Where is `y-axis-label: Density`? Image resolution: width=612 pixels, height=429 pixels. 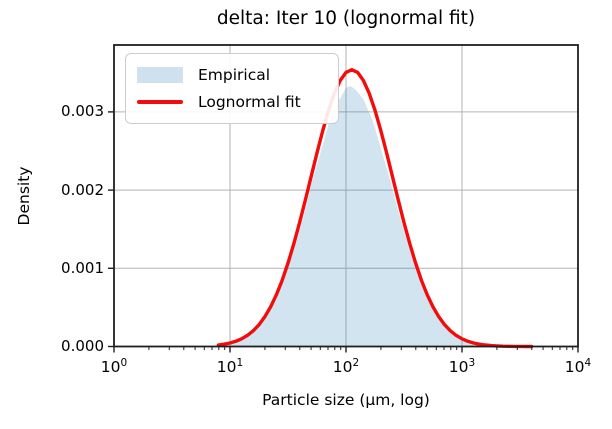 y-axis-label: Density is located at coordinates (24, 196).